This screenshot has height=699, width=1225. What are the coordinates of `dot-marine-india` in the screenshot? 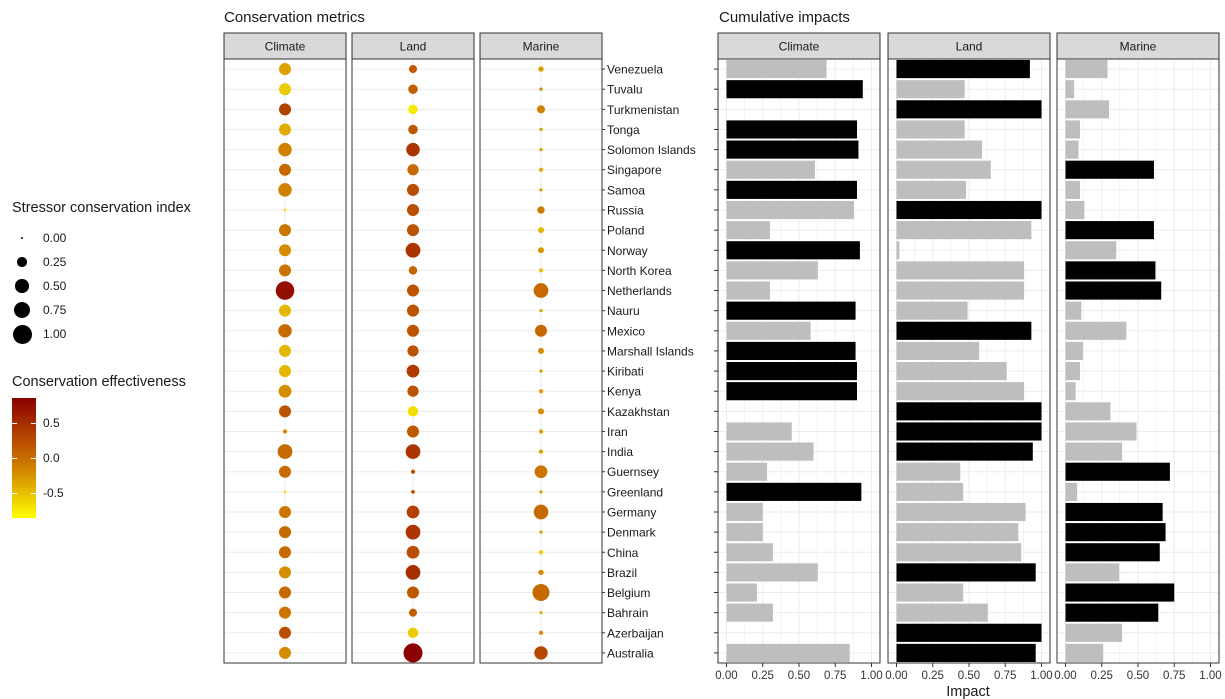 It's located at (541, 451).